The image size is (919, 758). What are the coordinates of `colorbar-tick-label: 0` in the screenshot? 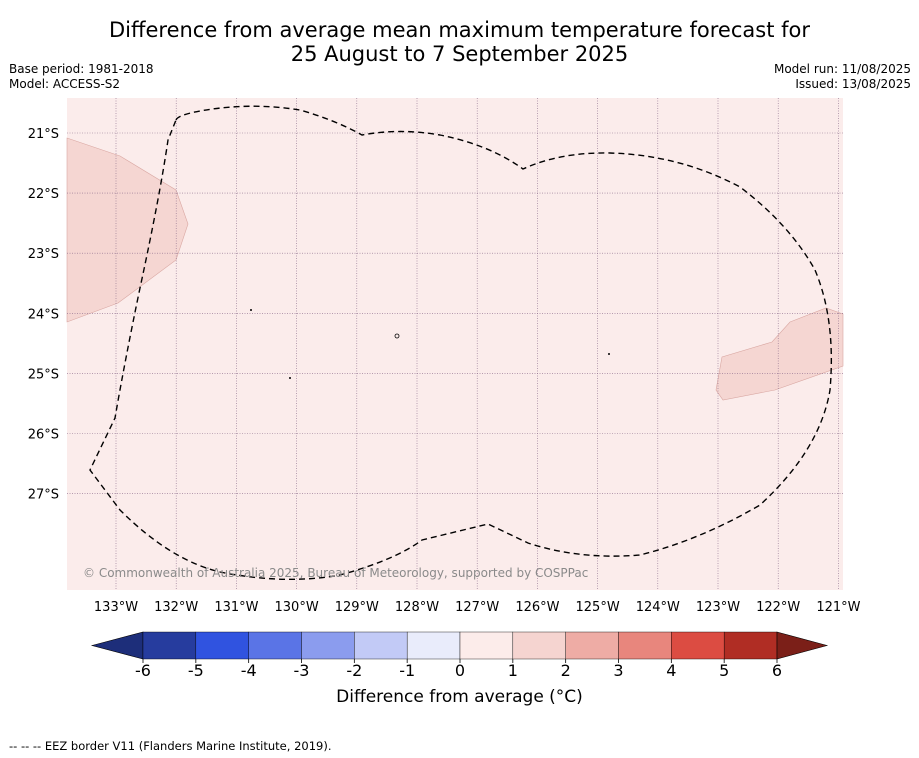 It's located at (460, 670).